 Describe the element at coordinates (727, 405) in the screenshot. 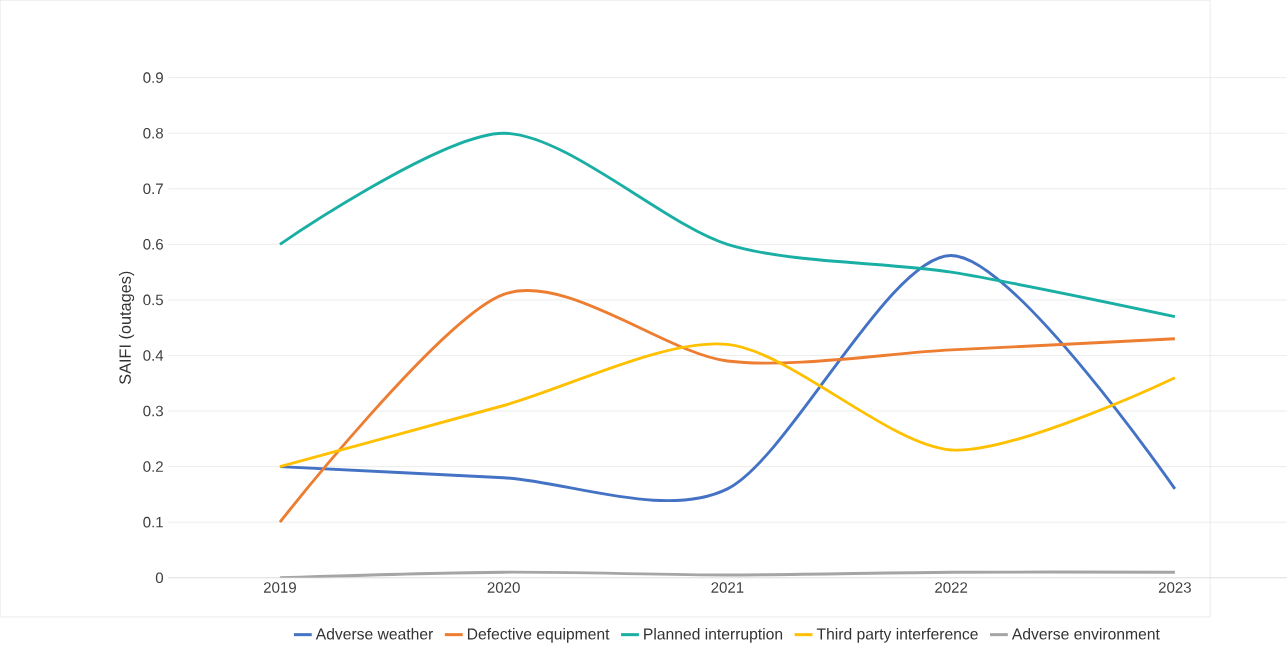

I see `line-series` at that location.